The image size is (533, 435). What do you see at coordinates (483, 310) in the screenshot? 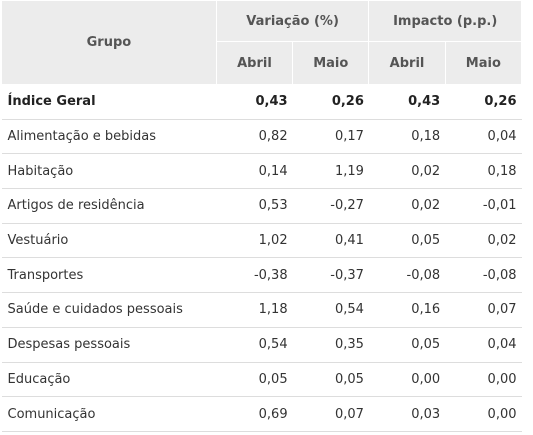
I see `cell-impact-maio: 0,07` at bounding box center [483, 310].